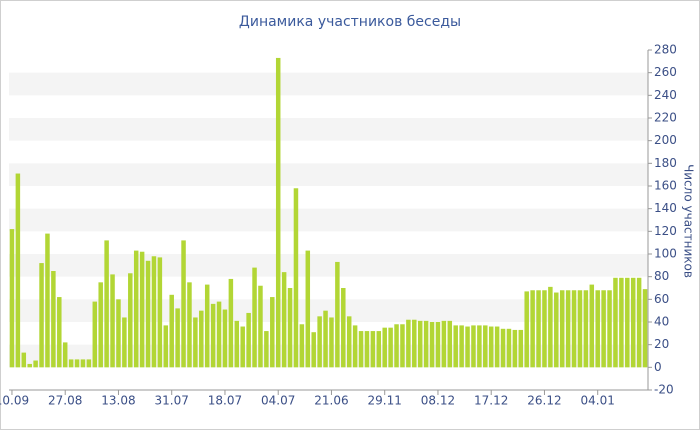 Image resolution: width=700 pixels, height=430 pixels. Describe the element at coordinates (491, 401) in the screenshot. I see `x-tick-label: 17.12` at that location.